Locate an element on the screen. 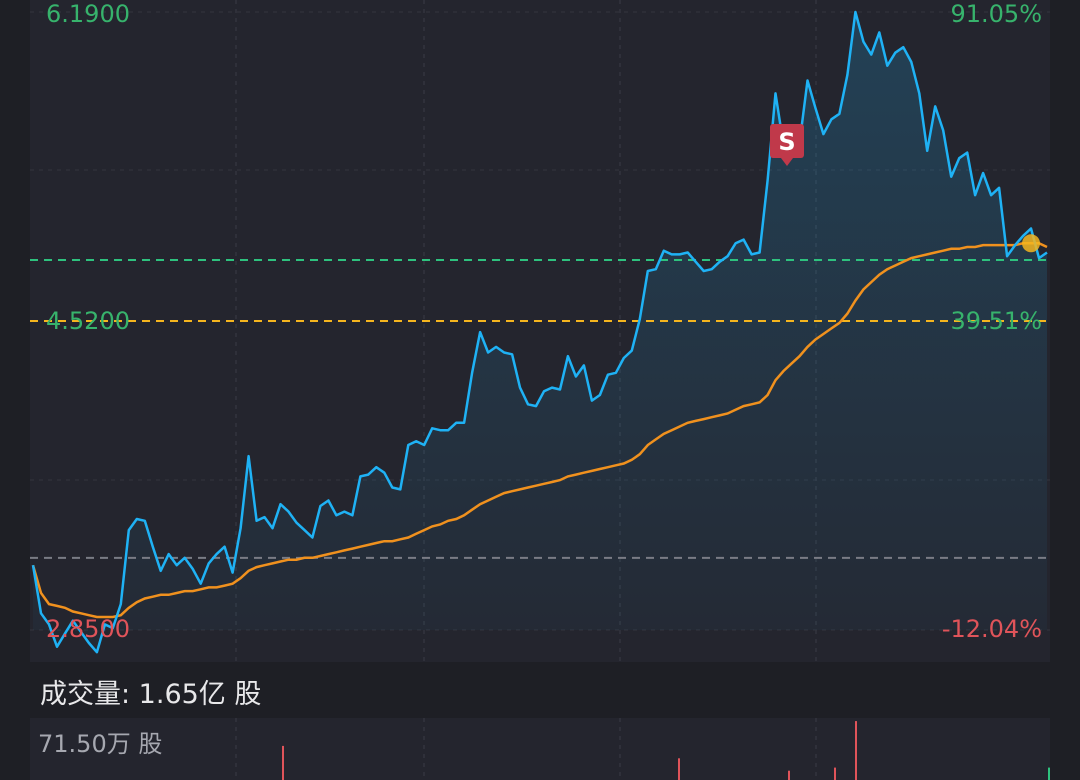  sell-marker: S is located at coordinates (787, 145).